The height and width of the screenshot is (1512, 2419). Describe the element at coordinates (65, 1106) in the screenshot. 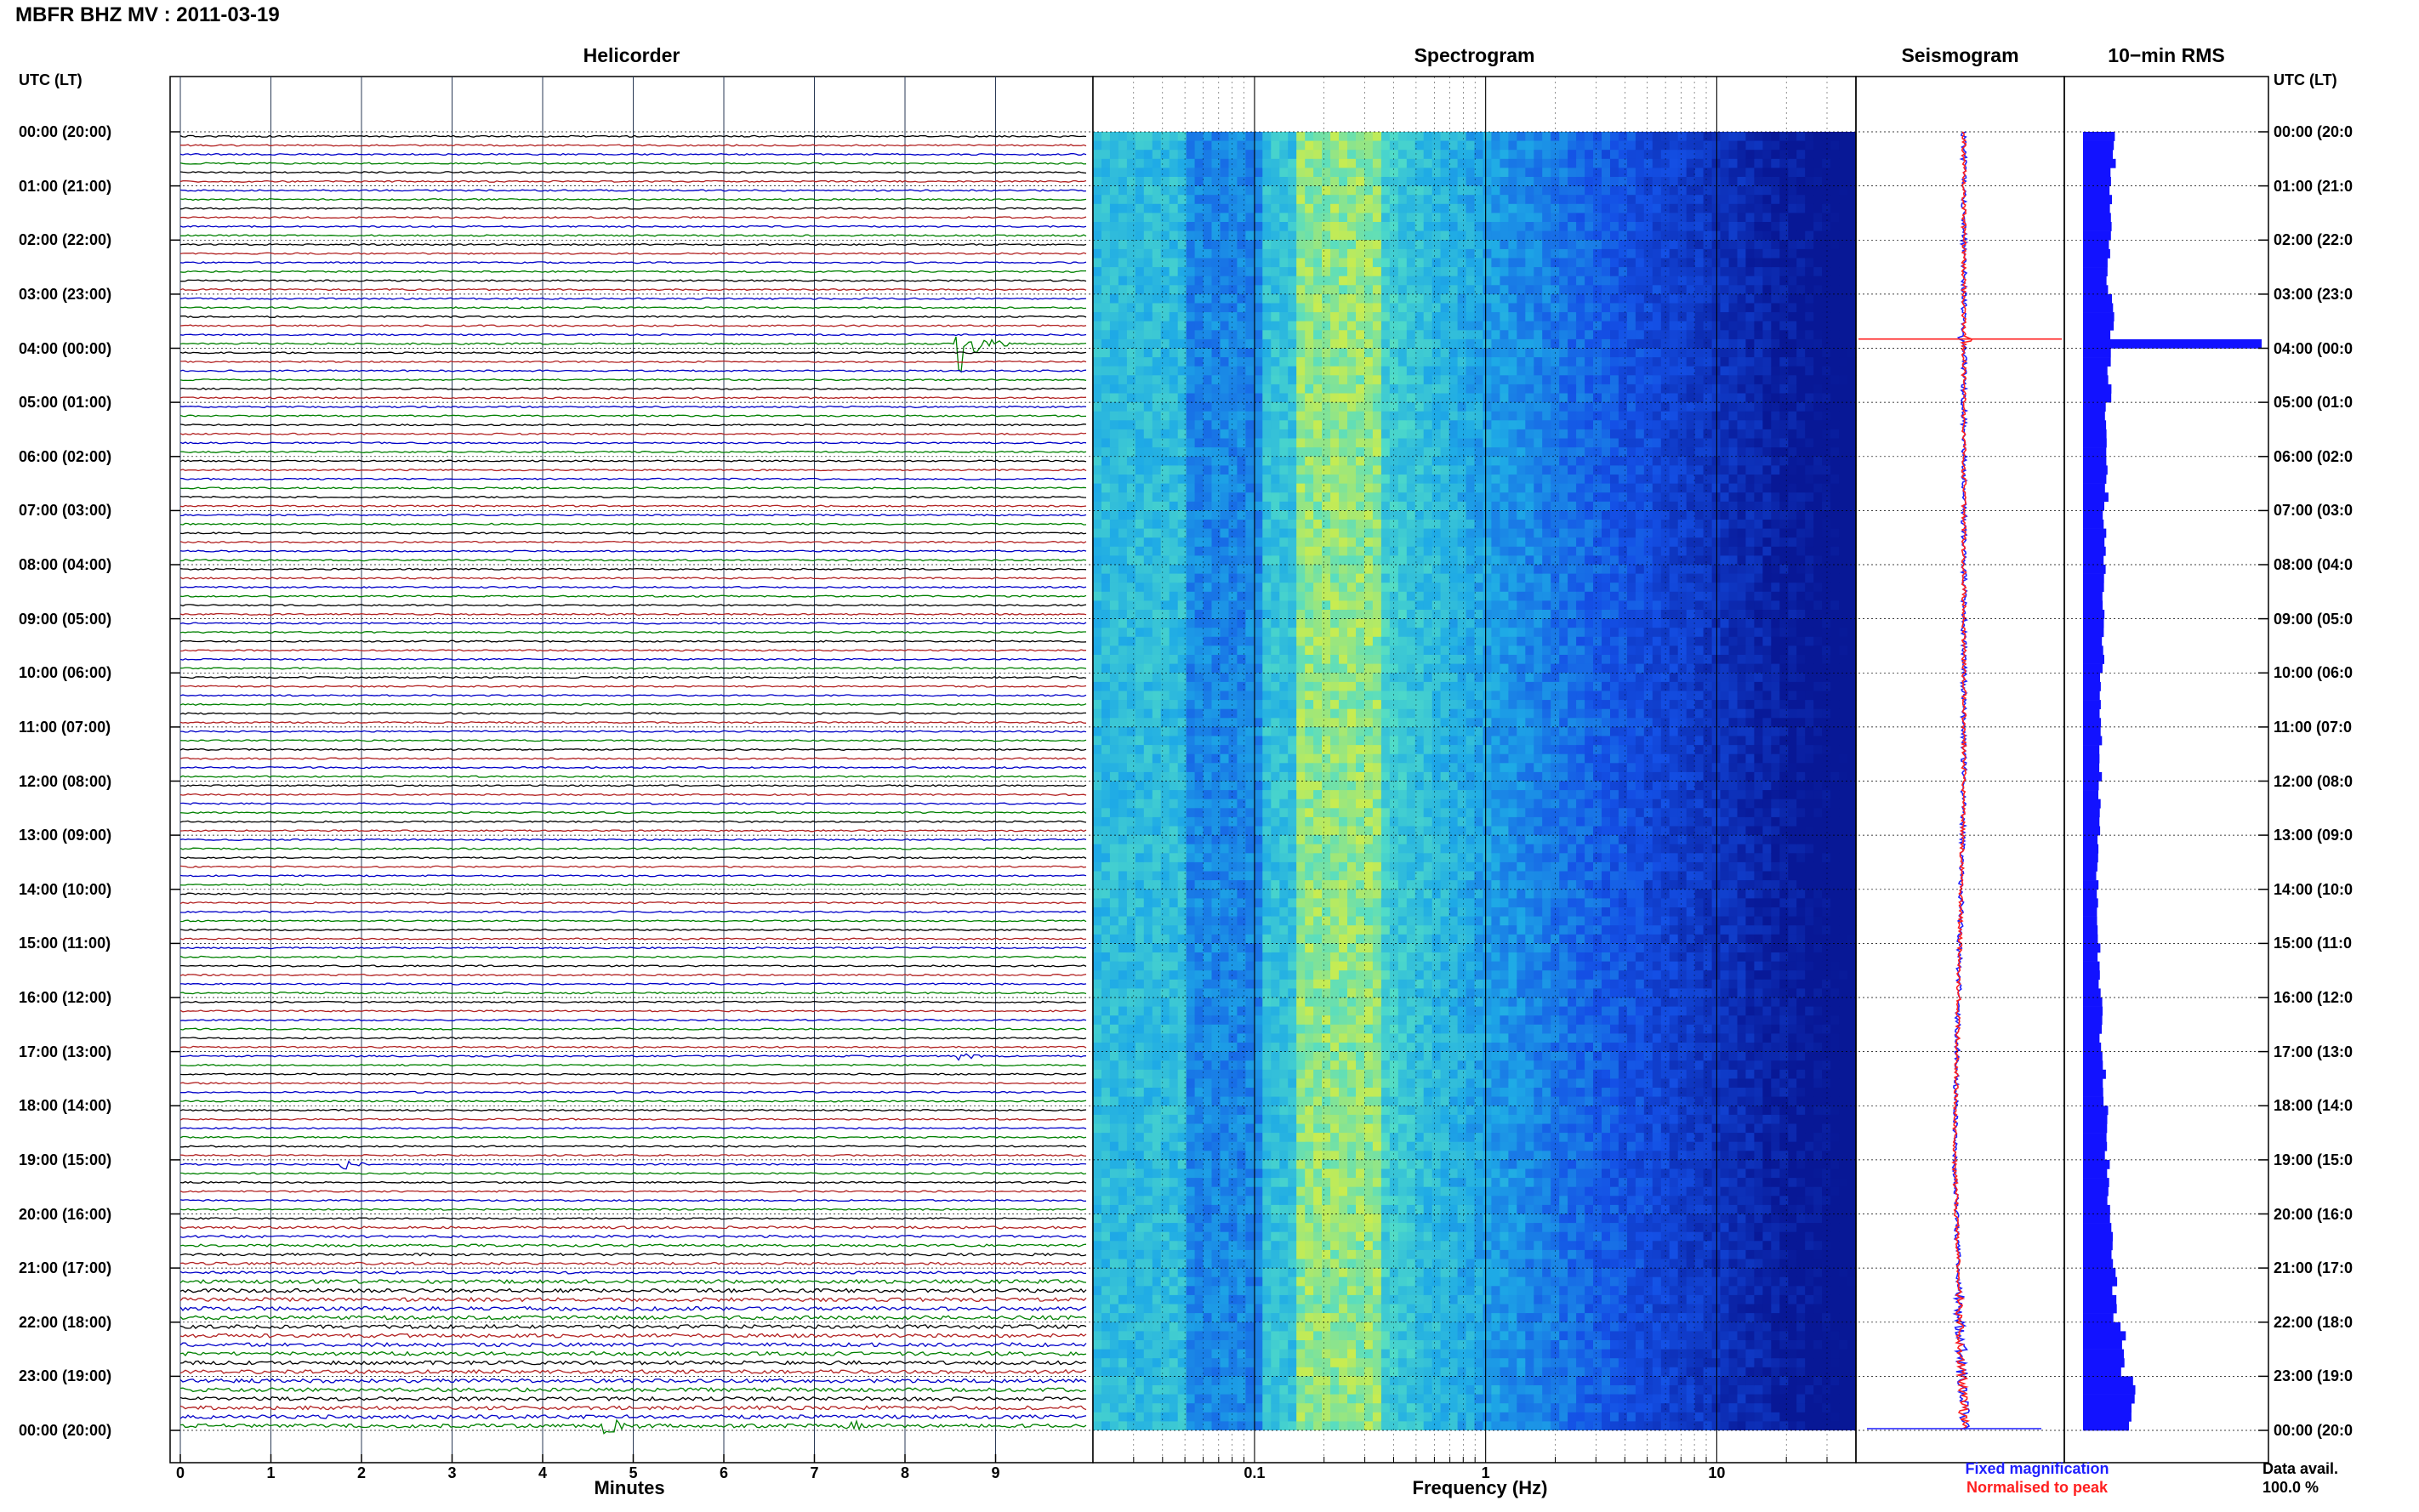

I see `time-label-left: 18:00 (14:00)` at that location.